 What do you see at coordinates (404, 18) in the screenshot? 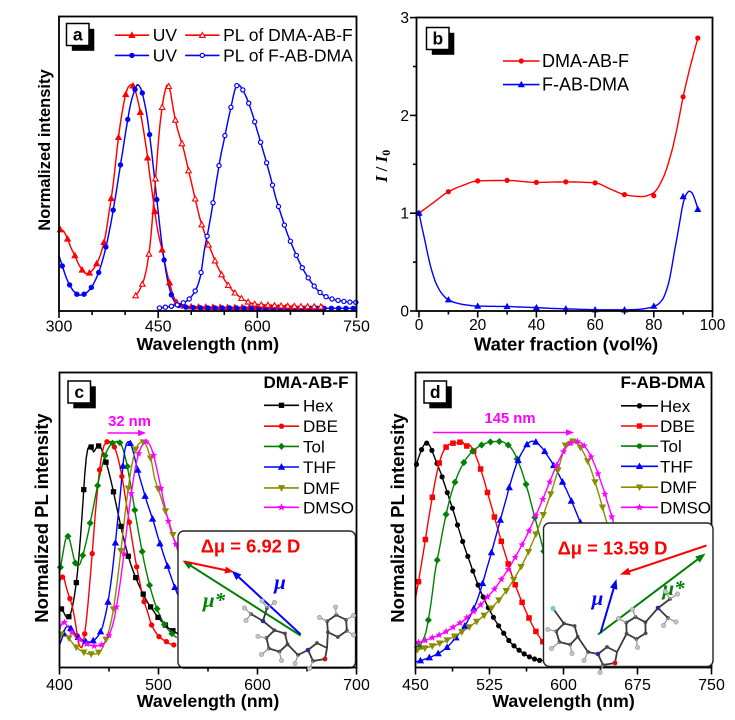
I see `svg-text: 3` at bounding box center [404, 18].